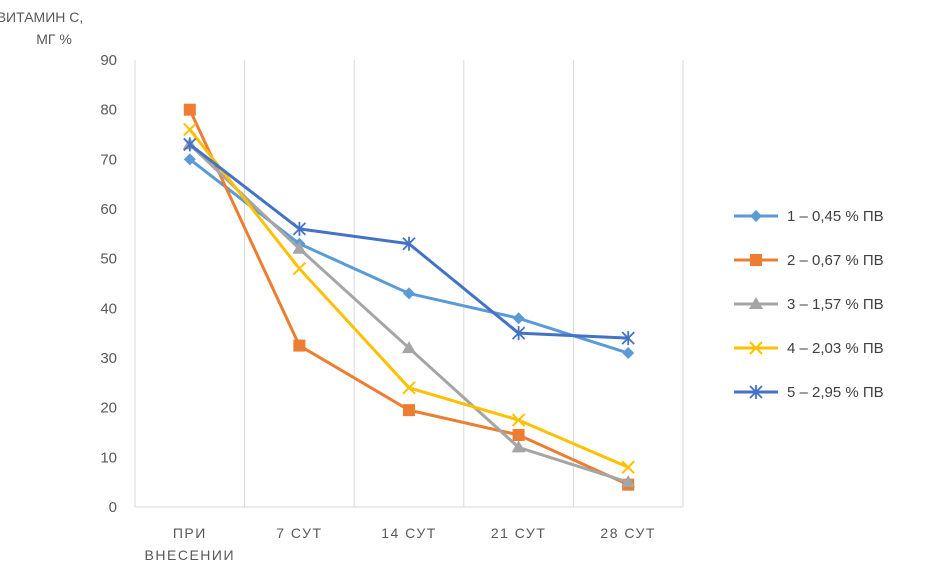  Describe the element at coordinates (190, 533) in the screenshot. I see `x-tick-label: ПРИ` at that location.